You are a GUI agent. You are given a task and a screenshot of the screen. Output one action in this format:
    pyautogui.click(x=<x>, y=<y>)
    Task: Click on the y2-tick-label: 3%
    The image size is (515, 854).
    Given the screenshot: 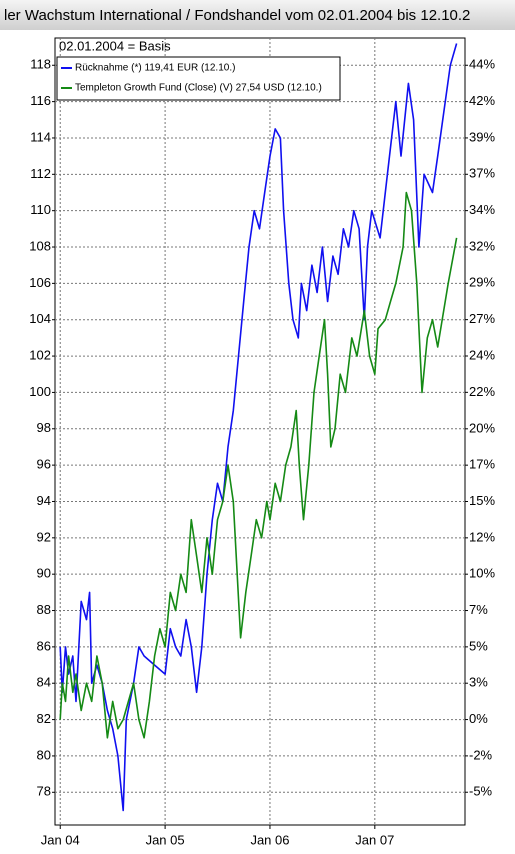 What is the action you would take?
    pyautogui.click(x=478, y=682)
    